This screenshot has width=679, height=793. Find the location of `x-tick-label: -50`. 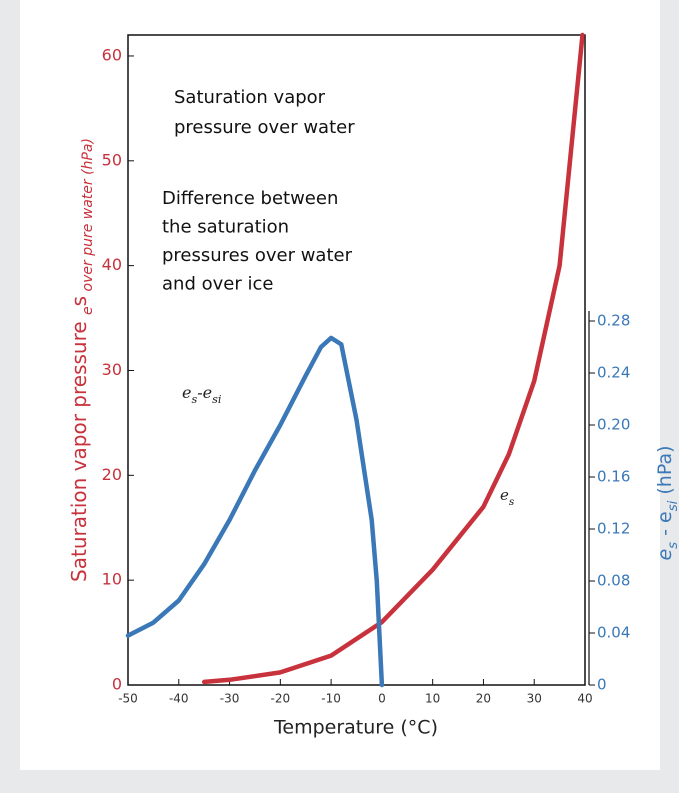

x-tick-label: -50 is located at coordinates (128, 699).